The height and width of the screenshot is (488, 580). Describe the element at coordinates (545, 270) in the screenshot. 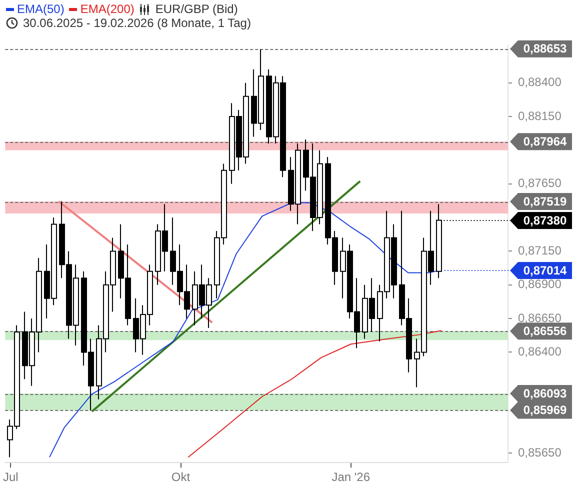

I see `annotation: 0,87014` at that location.